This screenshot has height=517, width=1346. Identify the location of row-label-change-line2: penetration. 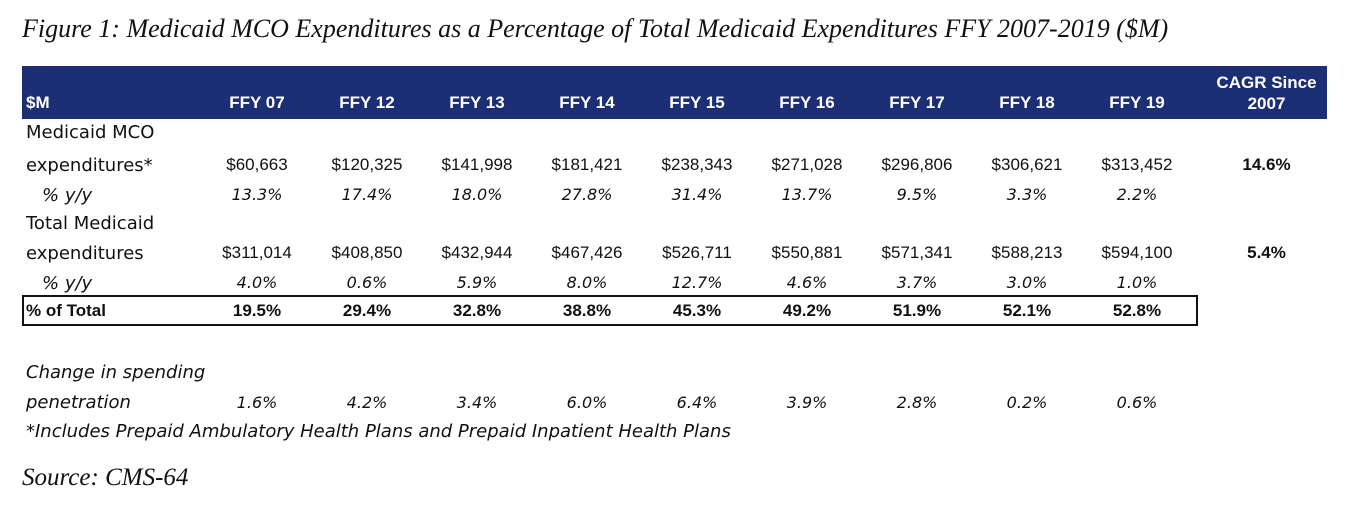
(78, 402).